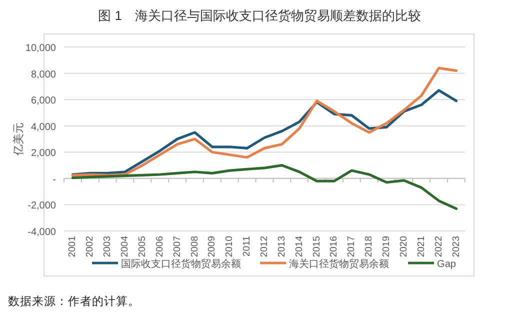  Describe the element at coordinates (194, 247) in the screenshot. I see `x-tick-label: 2008` at that location.